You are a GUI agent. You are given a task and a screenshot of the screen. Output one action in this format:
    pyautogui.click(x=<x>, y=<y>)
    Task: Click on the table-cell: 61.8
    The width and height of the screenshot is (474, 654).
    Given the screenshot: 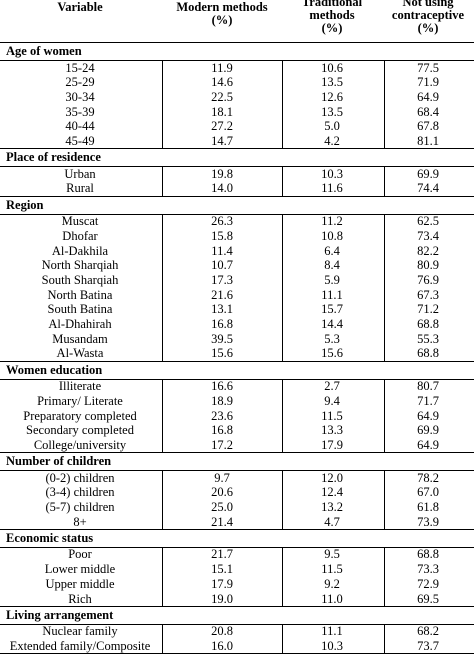 What is the action you would take?
    pyautogui.click(x=428, y=507)
    